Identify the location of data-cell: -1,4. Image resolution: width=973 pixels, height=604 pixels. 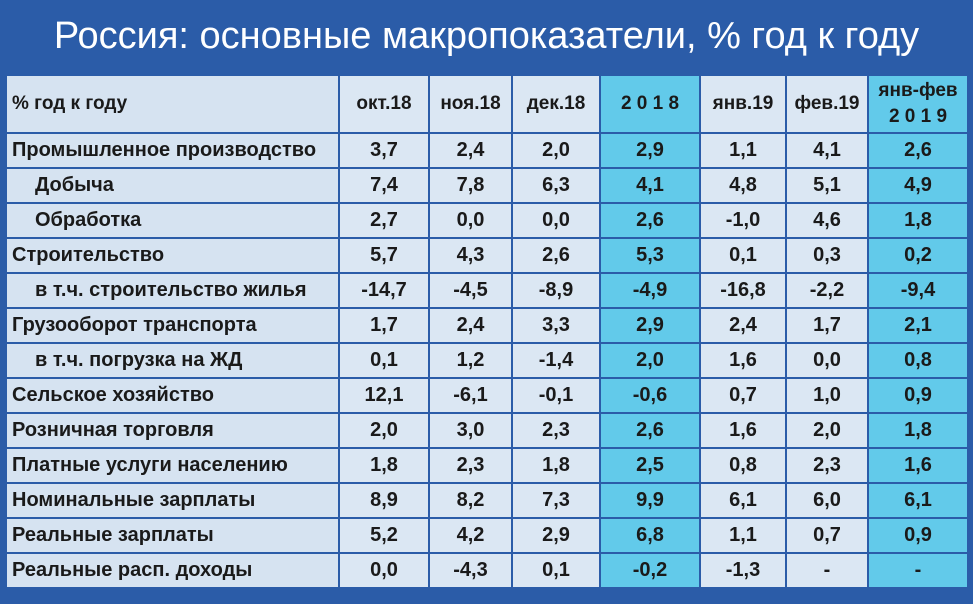
(556, 360).